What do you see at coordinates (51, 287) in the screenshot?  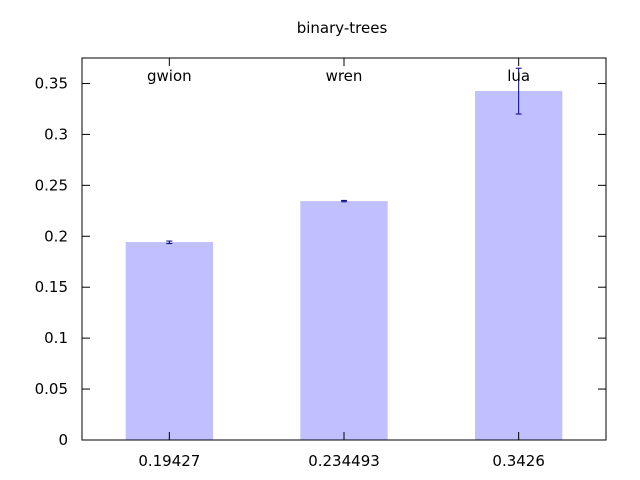 I see `y-tick-label: 0.15` at bounding box center [51, 287].